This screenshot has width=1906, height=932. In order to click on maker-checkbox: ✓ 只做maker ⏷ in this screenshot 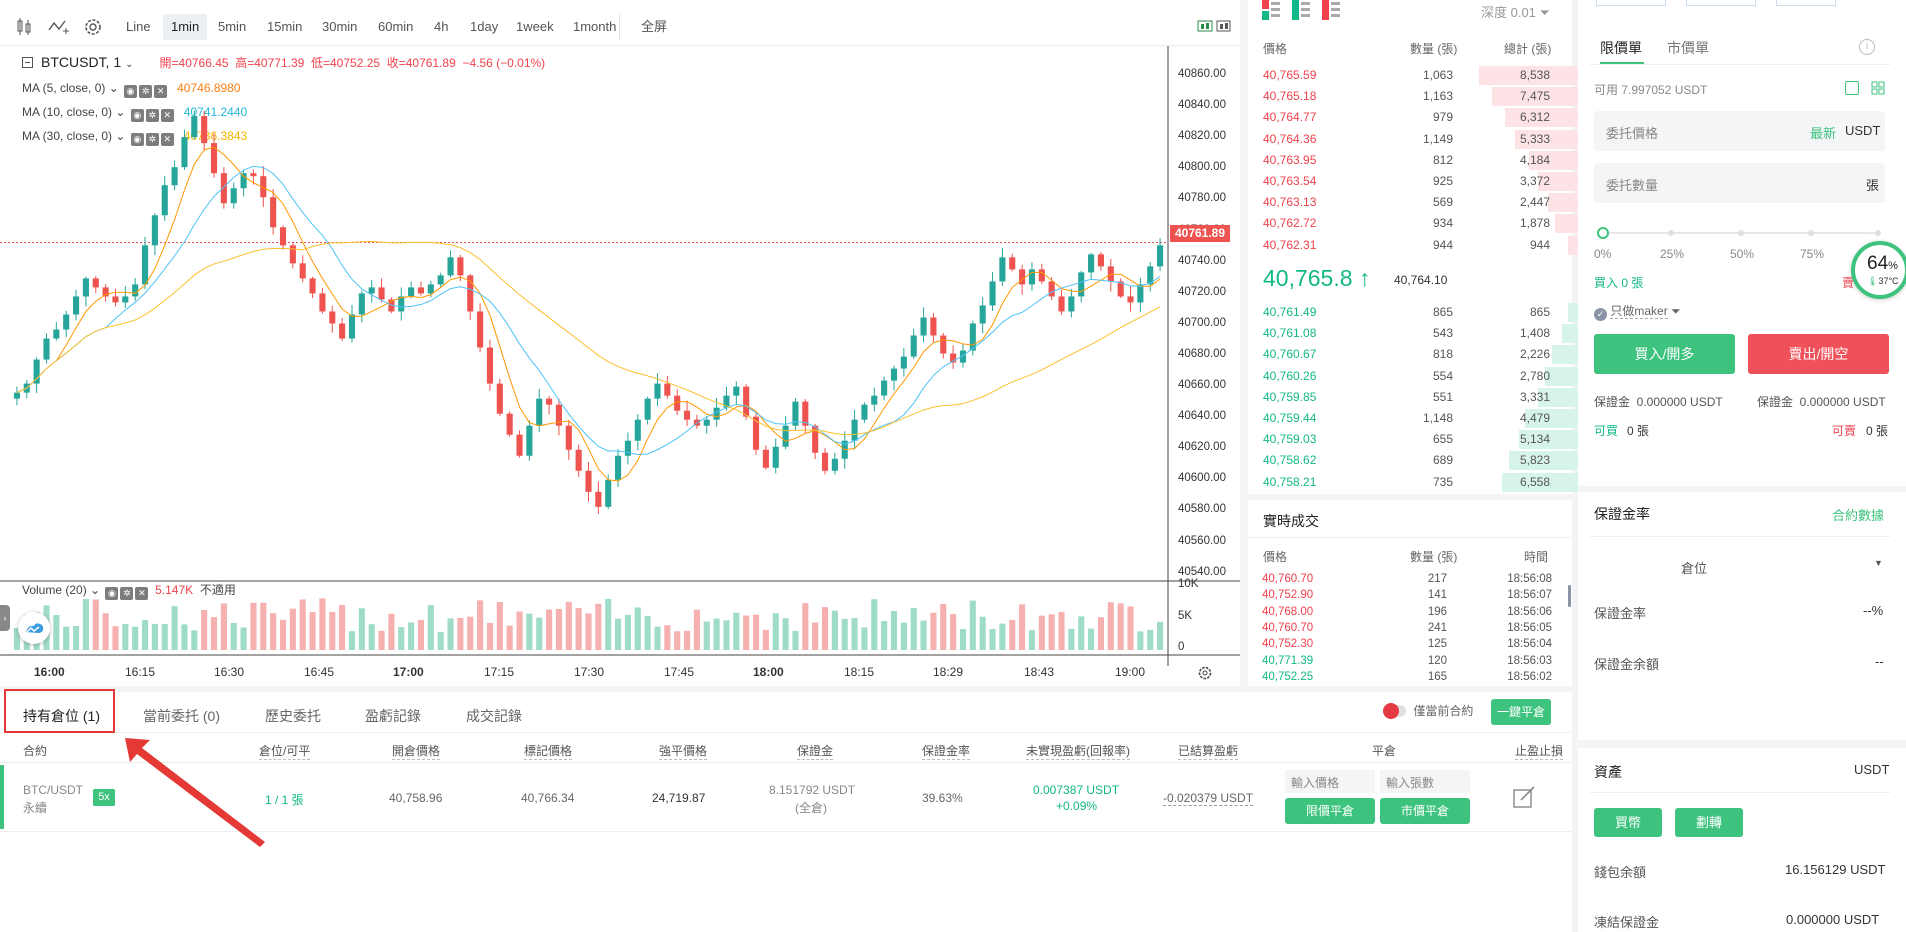, I will do `click(1637, 311)`.